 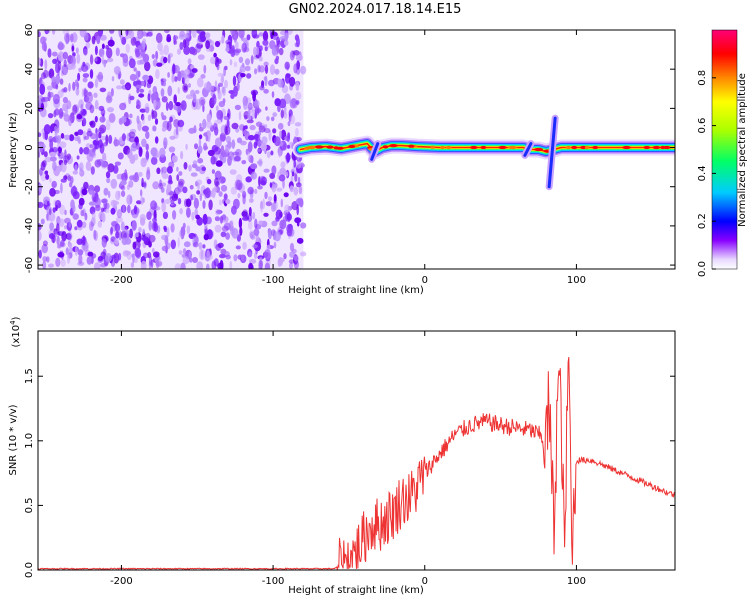 What do you see at coordinates (121, 581) in the screenshot?
I see `snr-x-tick-label: -200` at bounding box center [121, 581].